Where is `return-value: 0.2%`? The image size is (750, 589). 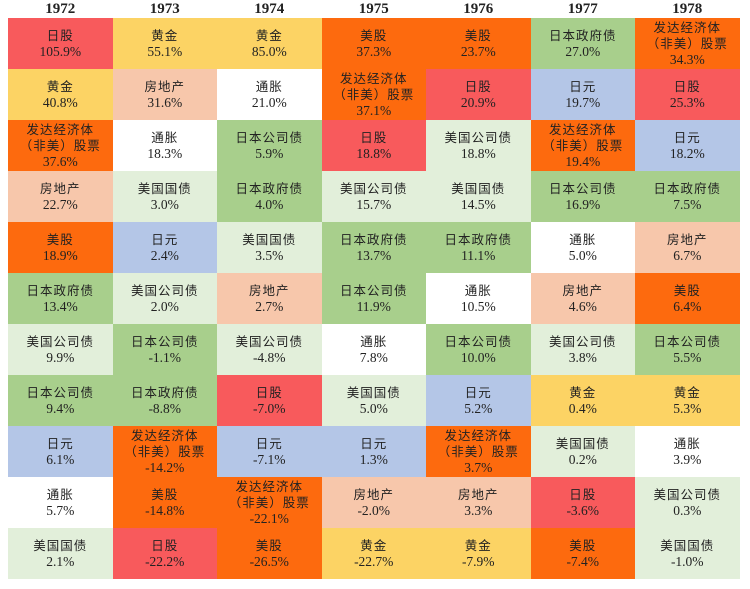
return-value: 0.2% is located at coordinates (582, 459).